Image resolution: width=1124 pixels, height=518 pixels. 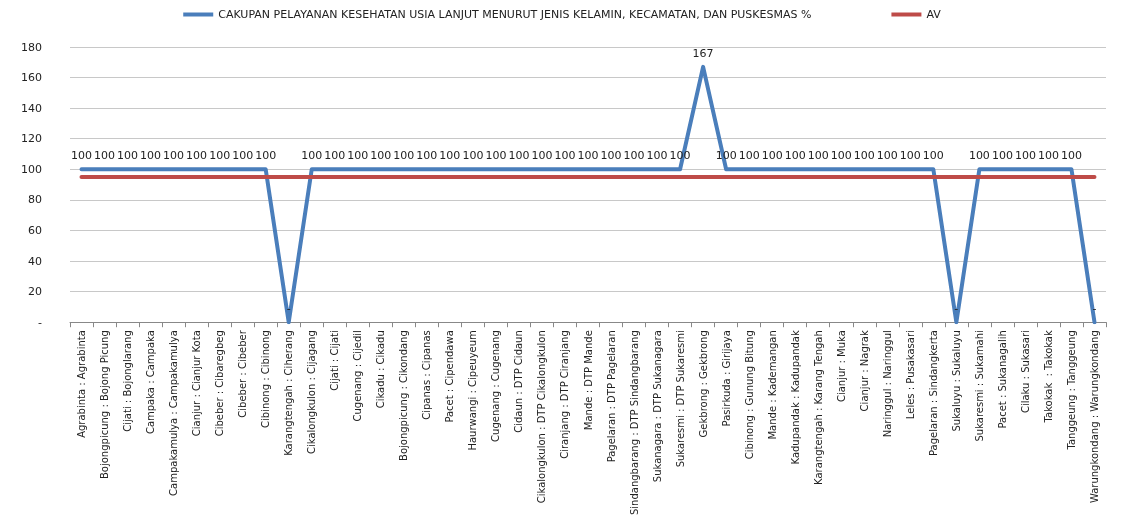 What do you see at coordinates (565, 394) in the screenshot?
I see `x-tick-label: Ciranjang : DTP Ciranjang` at bounding box center [565, 394].